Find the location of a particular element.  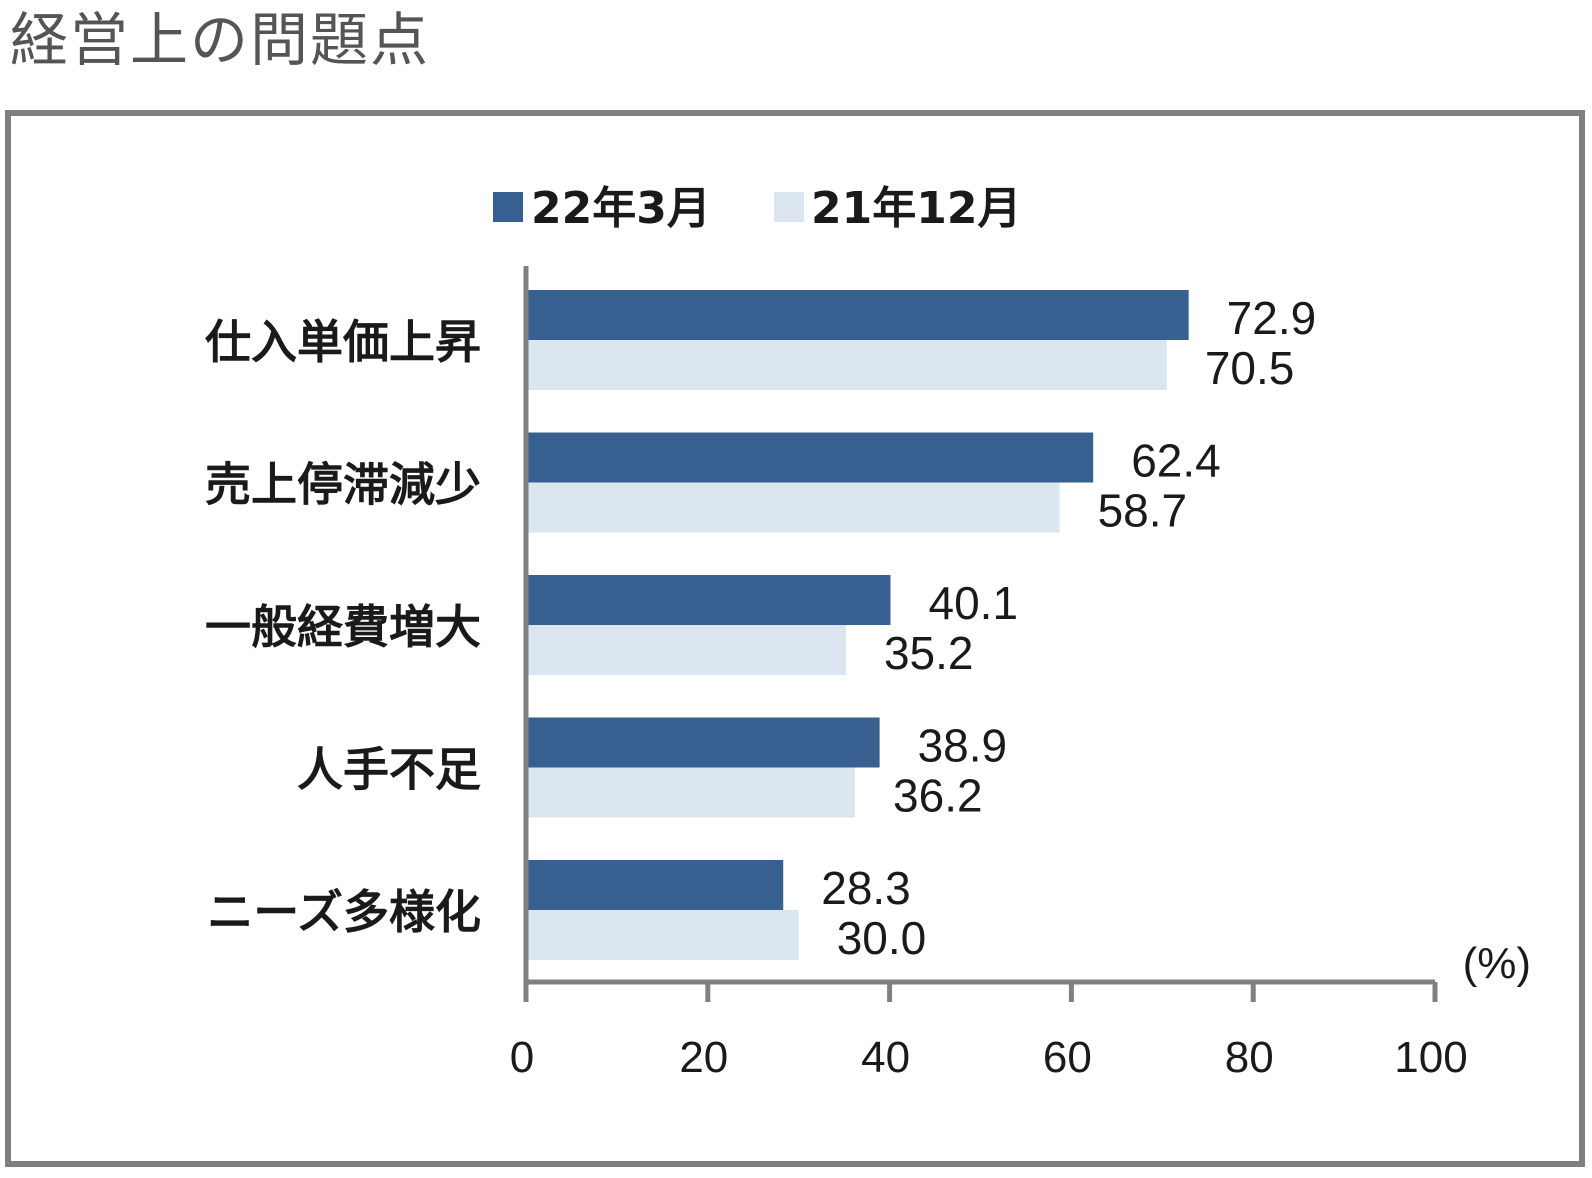

category-label-5: ニーズ多様化 is located at coordinates (344, 912).